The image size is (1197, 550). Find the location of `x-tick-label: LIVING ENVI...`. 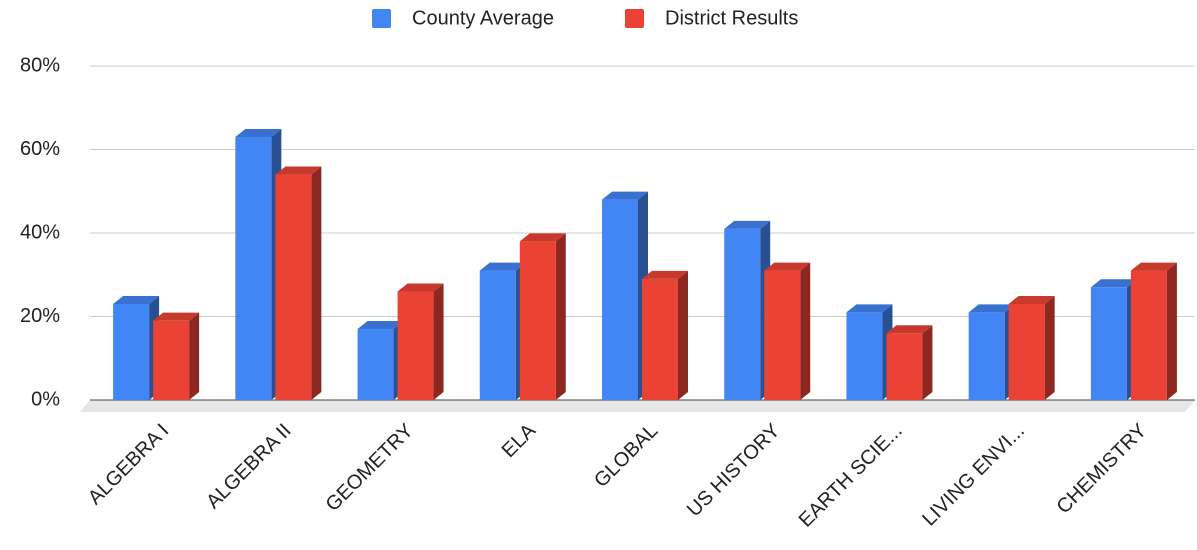

x-tick-label: LIVING ENVI... is located at coordinates (973, 475).